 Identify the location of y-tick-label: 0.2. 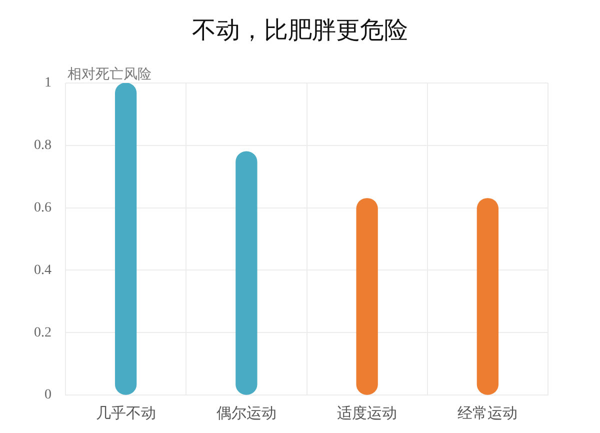
(43, 332).